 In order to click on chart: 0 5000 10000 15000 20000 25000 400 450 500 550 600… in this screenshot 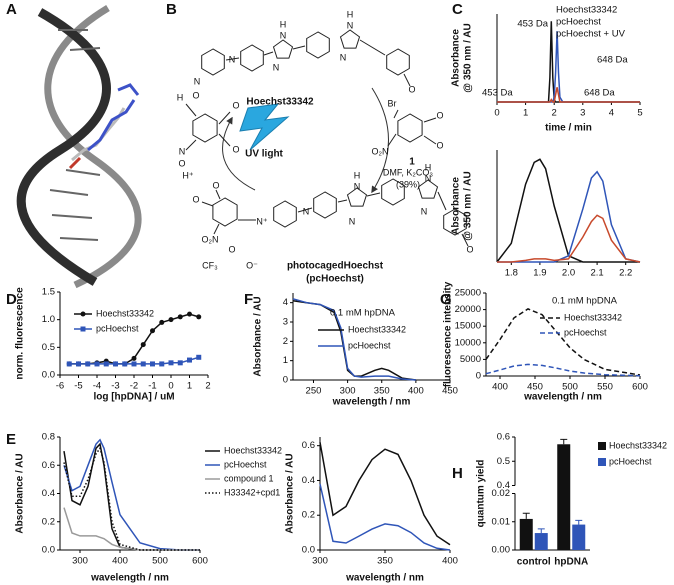, I will do `click(545, 341)`.